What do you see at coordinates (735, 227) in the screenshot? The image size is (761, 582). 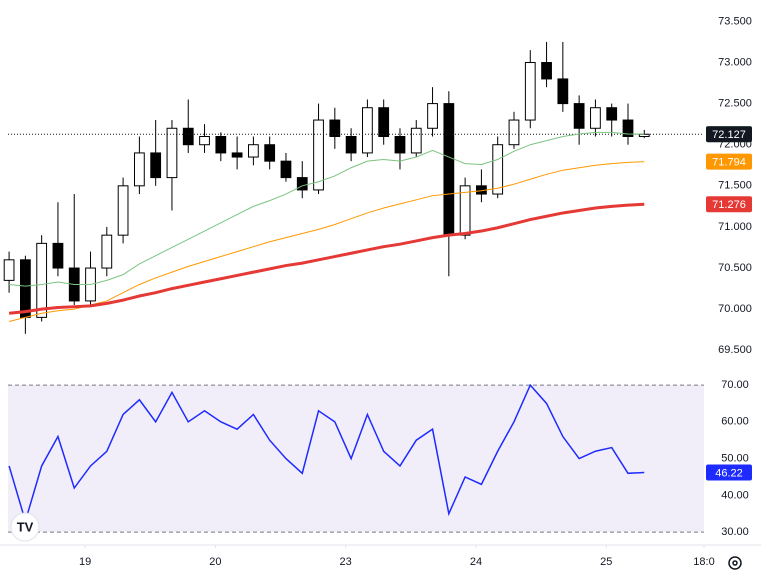 I see `y-tick-label: 71.000` at bounding box center [735, 227].